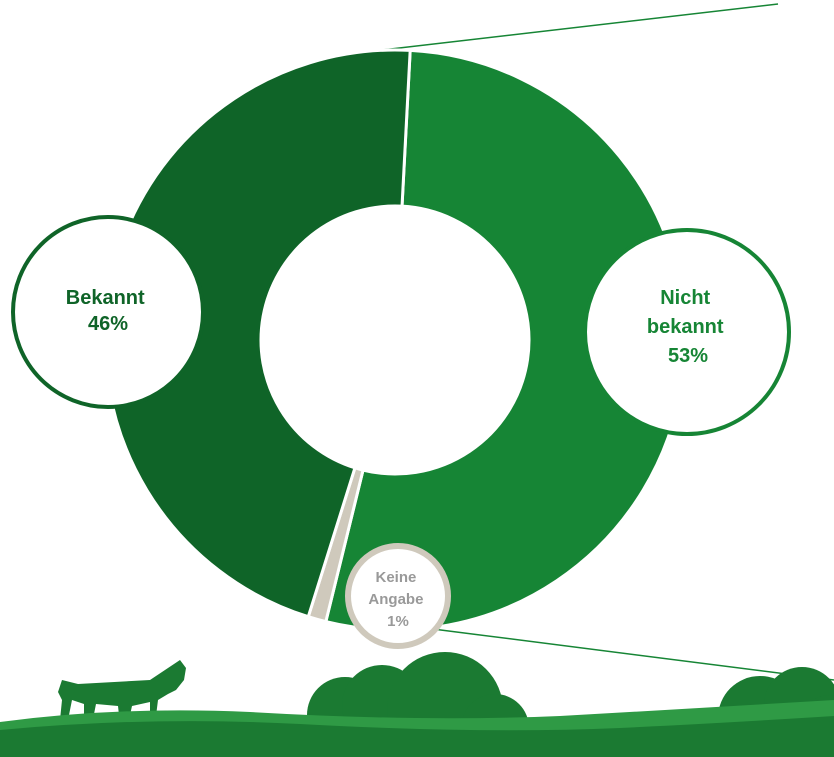 This screenshot has height=757, width=834. What do you see at coordinates (417, 736) in the screenshot?
I see `ground-front` at bounding box center [417, 736].